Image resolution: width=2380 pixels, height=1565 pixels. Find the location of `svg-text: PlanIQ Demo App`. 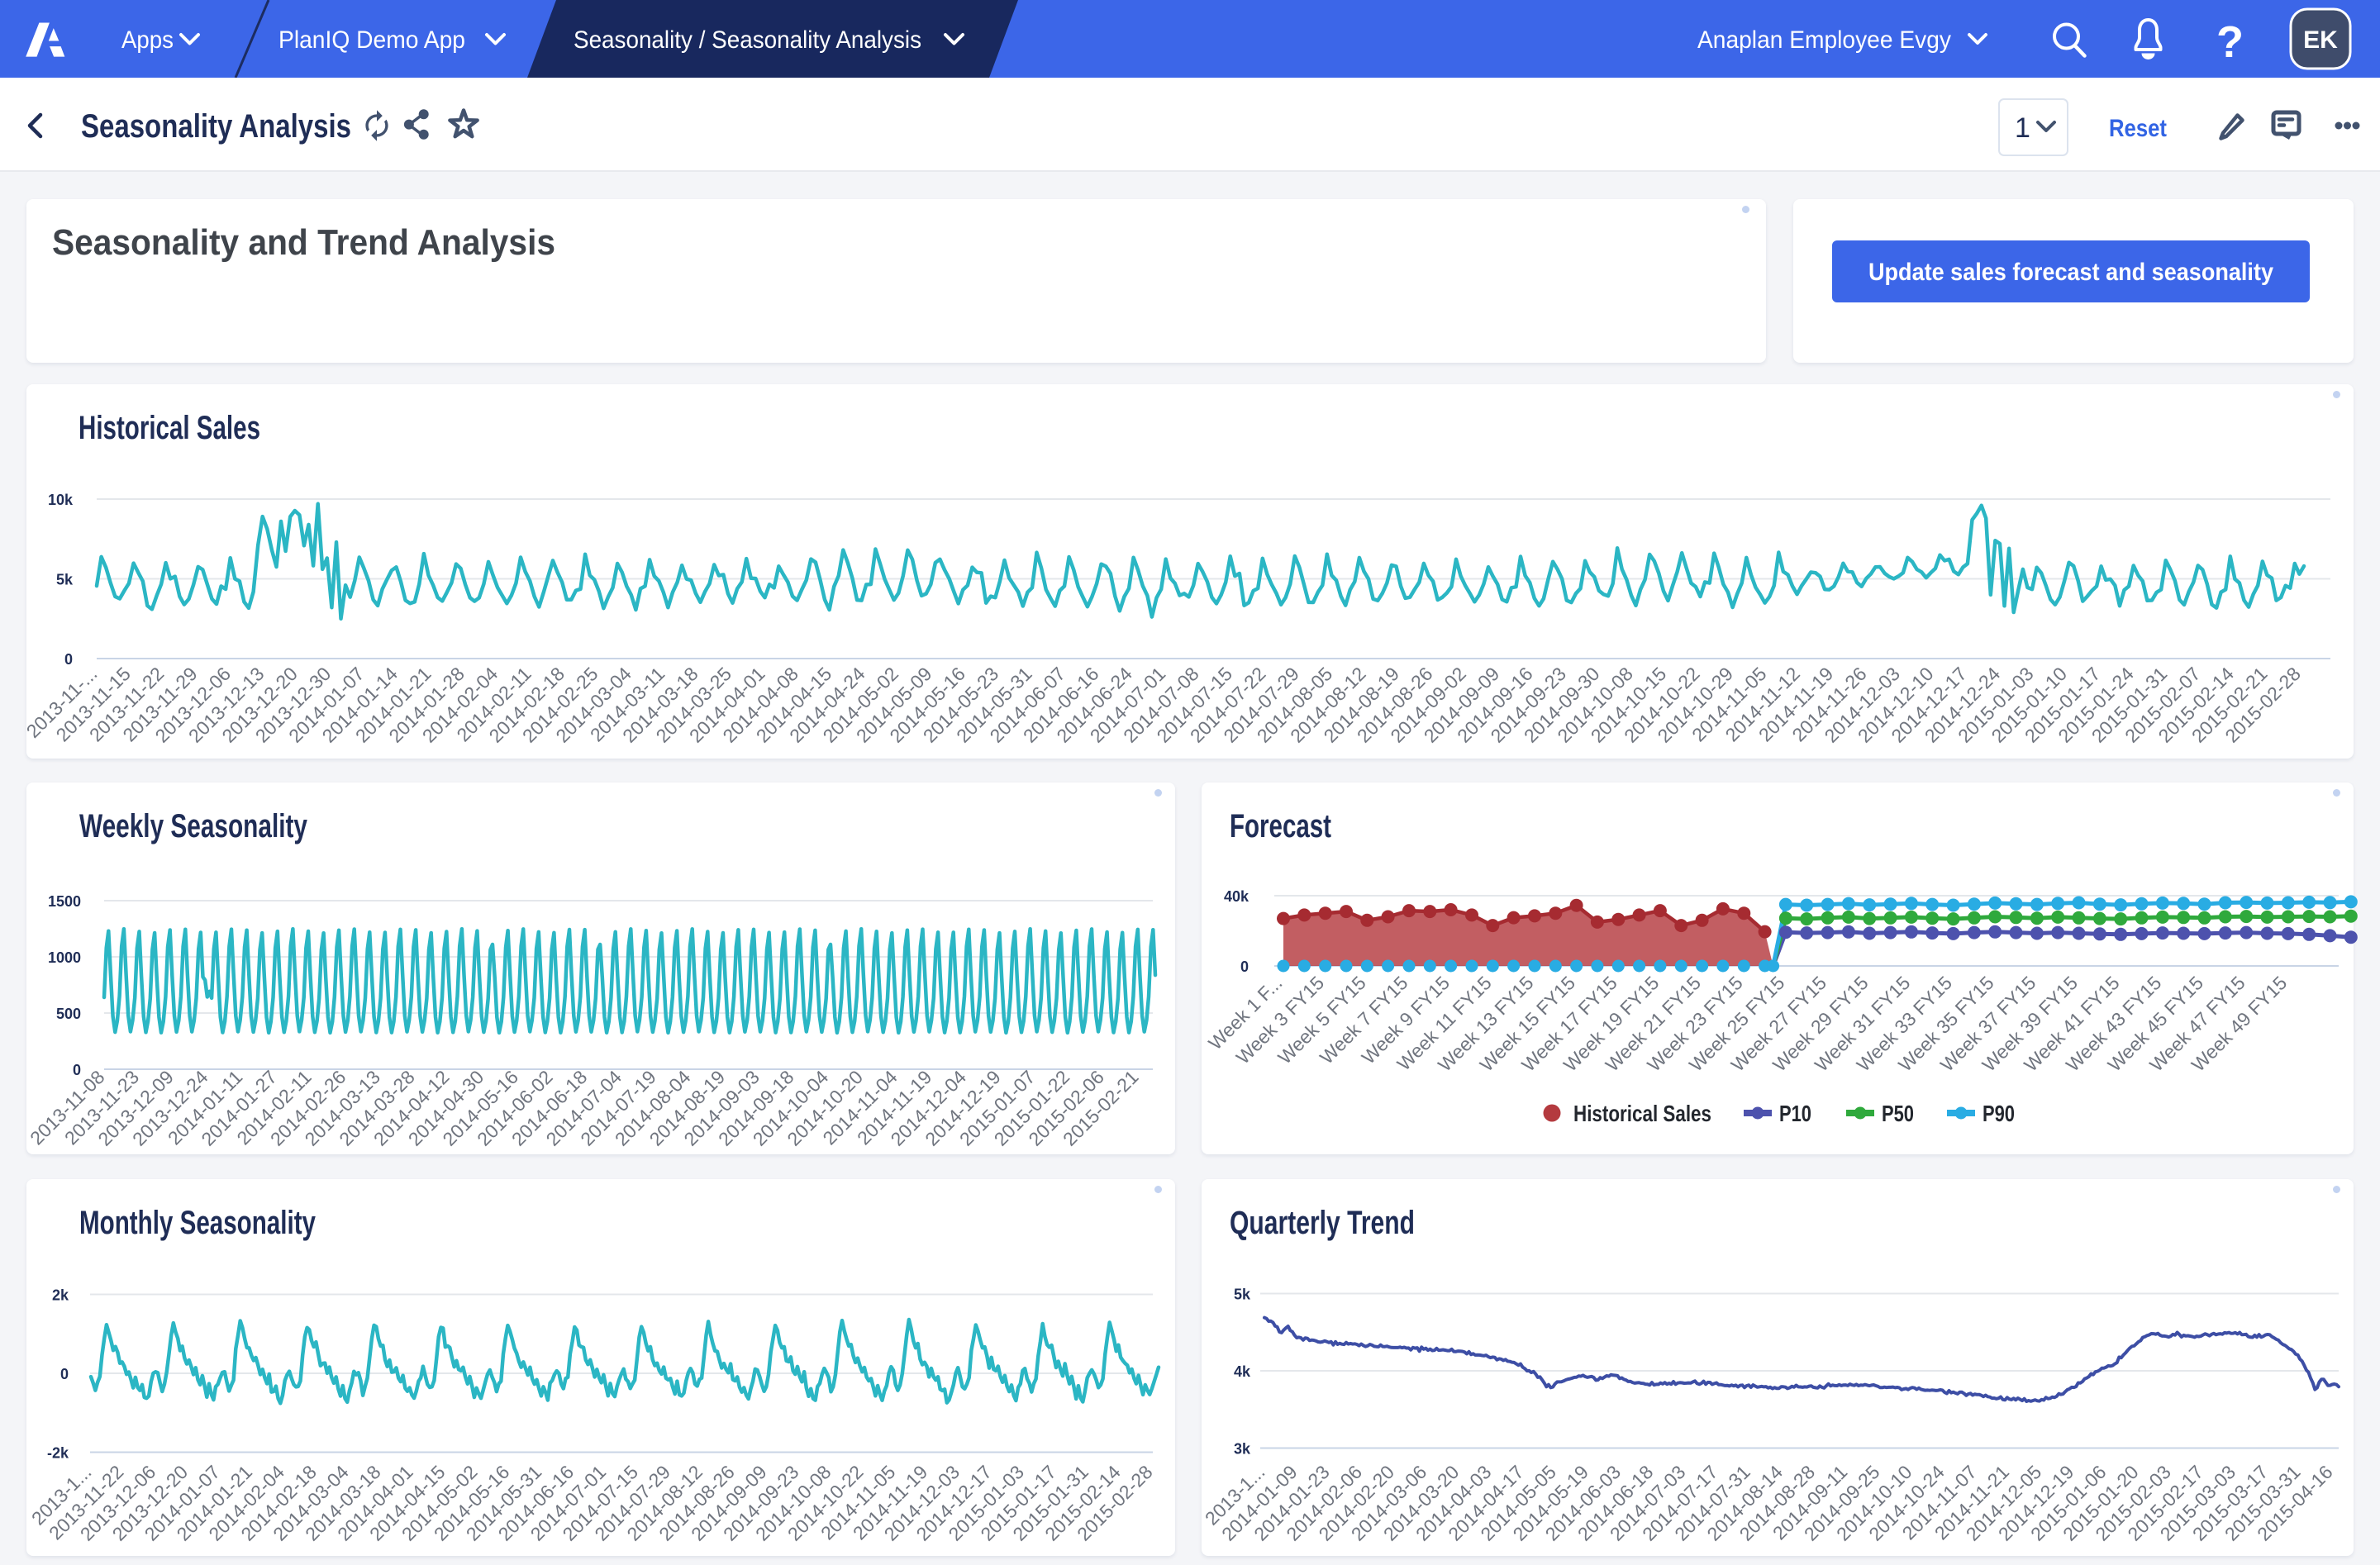

svg-text: PlanIQ Demo App is located at coordinates (371, 40).